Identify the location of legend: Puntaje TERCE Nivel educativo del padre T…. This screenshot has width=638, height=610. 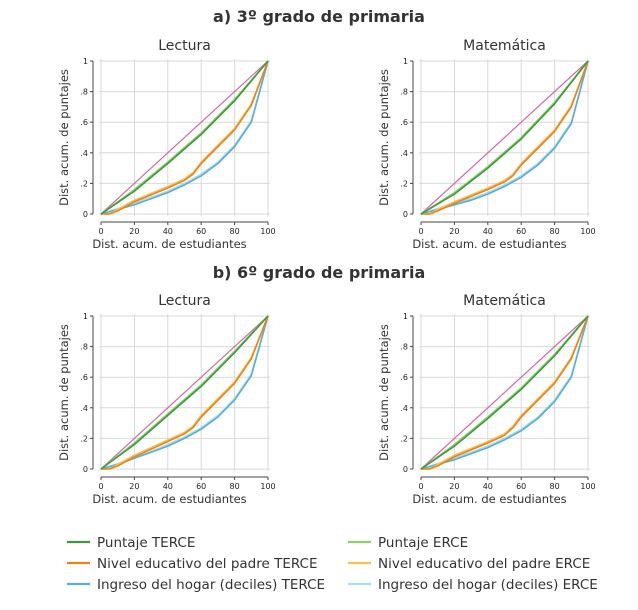
(332, 564).